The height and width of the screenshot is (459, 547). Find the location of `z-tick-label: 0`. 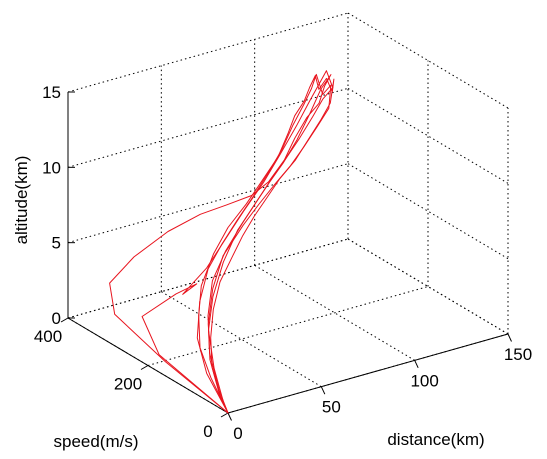

z-tick-label: 0 is located at coordinates (56, 318).